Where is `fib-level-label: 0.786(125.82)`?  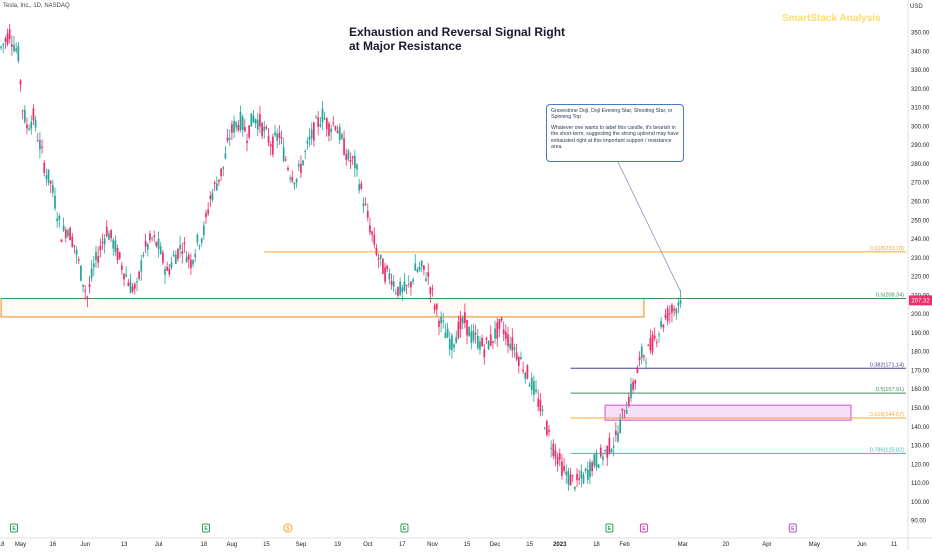 fib-level-label: 0.786(125.82) is located at coordinates (887, 450).